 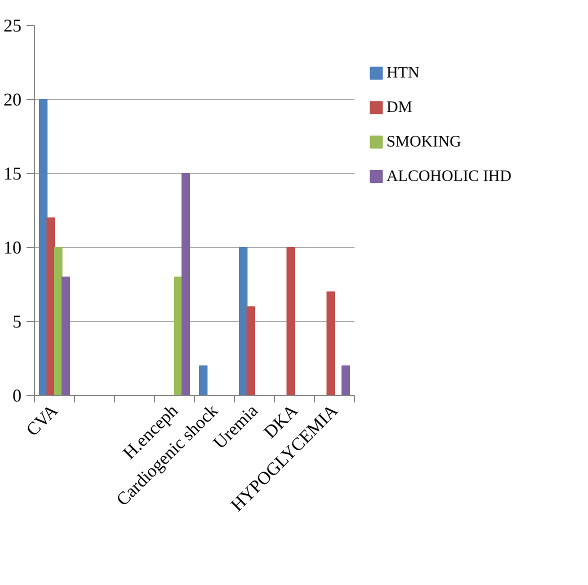 What do you see at coordinates (17, 322) in the screenshot?
I see `y-tick-label: 5` at bounding box center [17, 322].